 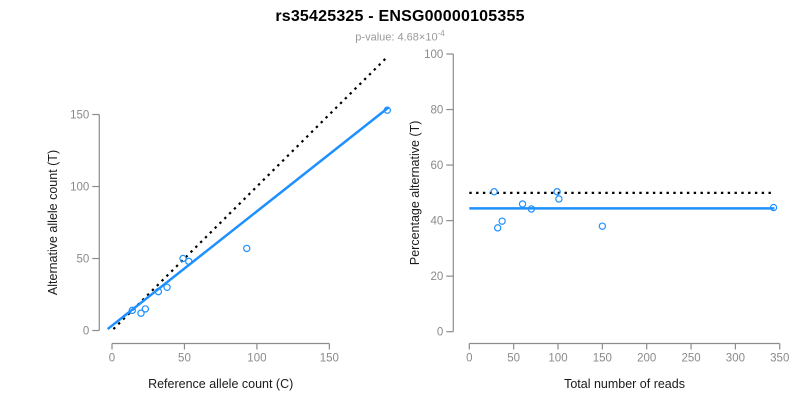 What do you see at coordinates (415, 193) in the screenshot?
I see `y-axis-title: Percentage alternative (T)` at bounding box center [415, 193].